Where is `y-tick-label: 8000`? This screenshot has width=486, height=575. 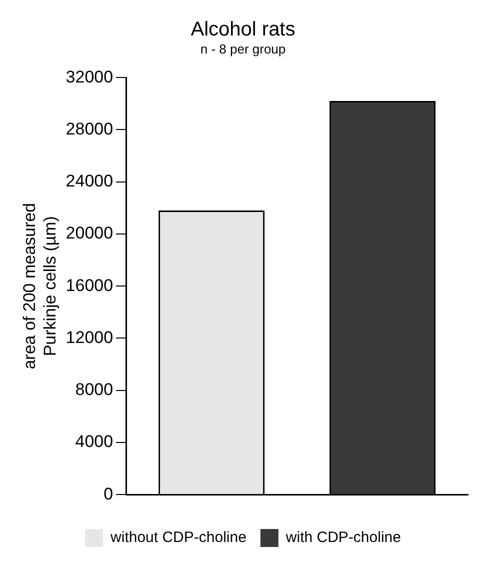 y-tick-label: 8000 is located at coordinates (94, 390).